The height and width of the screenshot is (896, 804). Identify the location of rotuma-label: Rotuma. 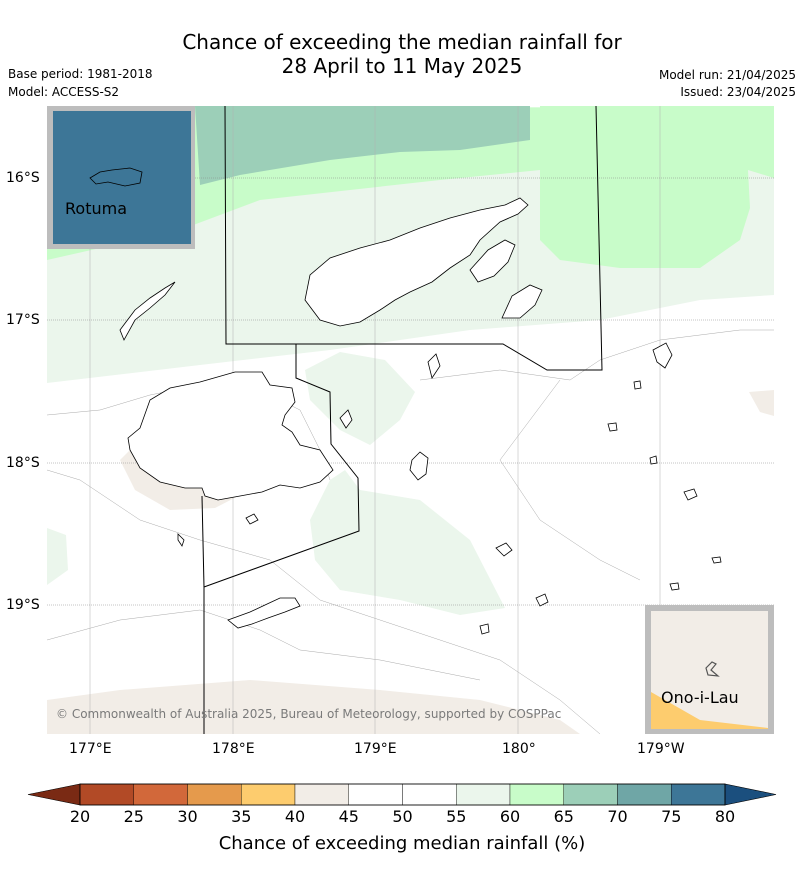
(96, 208).